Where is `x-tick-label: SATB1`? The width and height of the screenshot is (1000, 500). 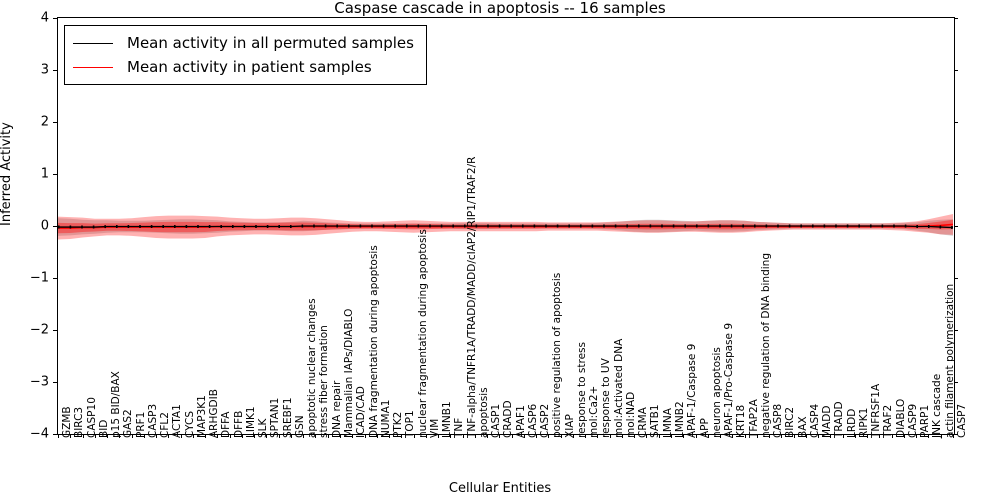
x-tick-label: SATB1 is located at coordinates (655, 421).